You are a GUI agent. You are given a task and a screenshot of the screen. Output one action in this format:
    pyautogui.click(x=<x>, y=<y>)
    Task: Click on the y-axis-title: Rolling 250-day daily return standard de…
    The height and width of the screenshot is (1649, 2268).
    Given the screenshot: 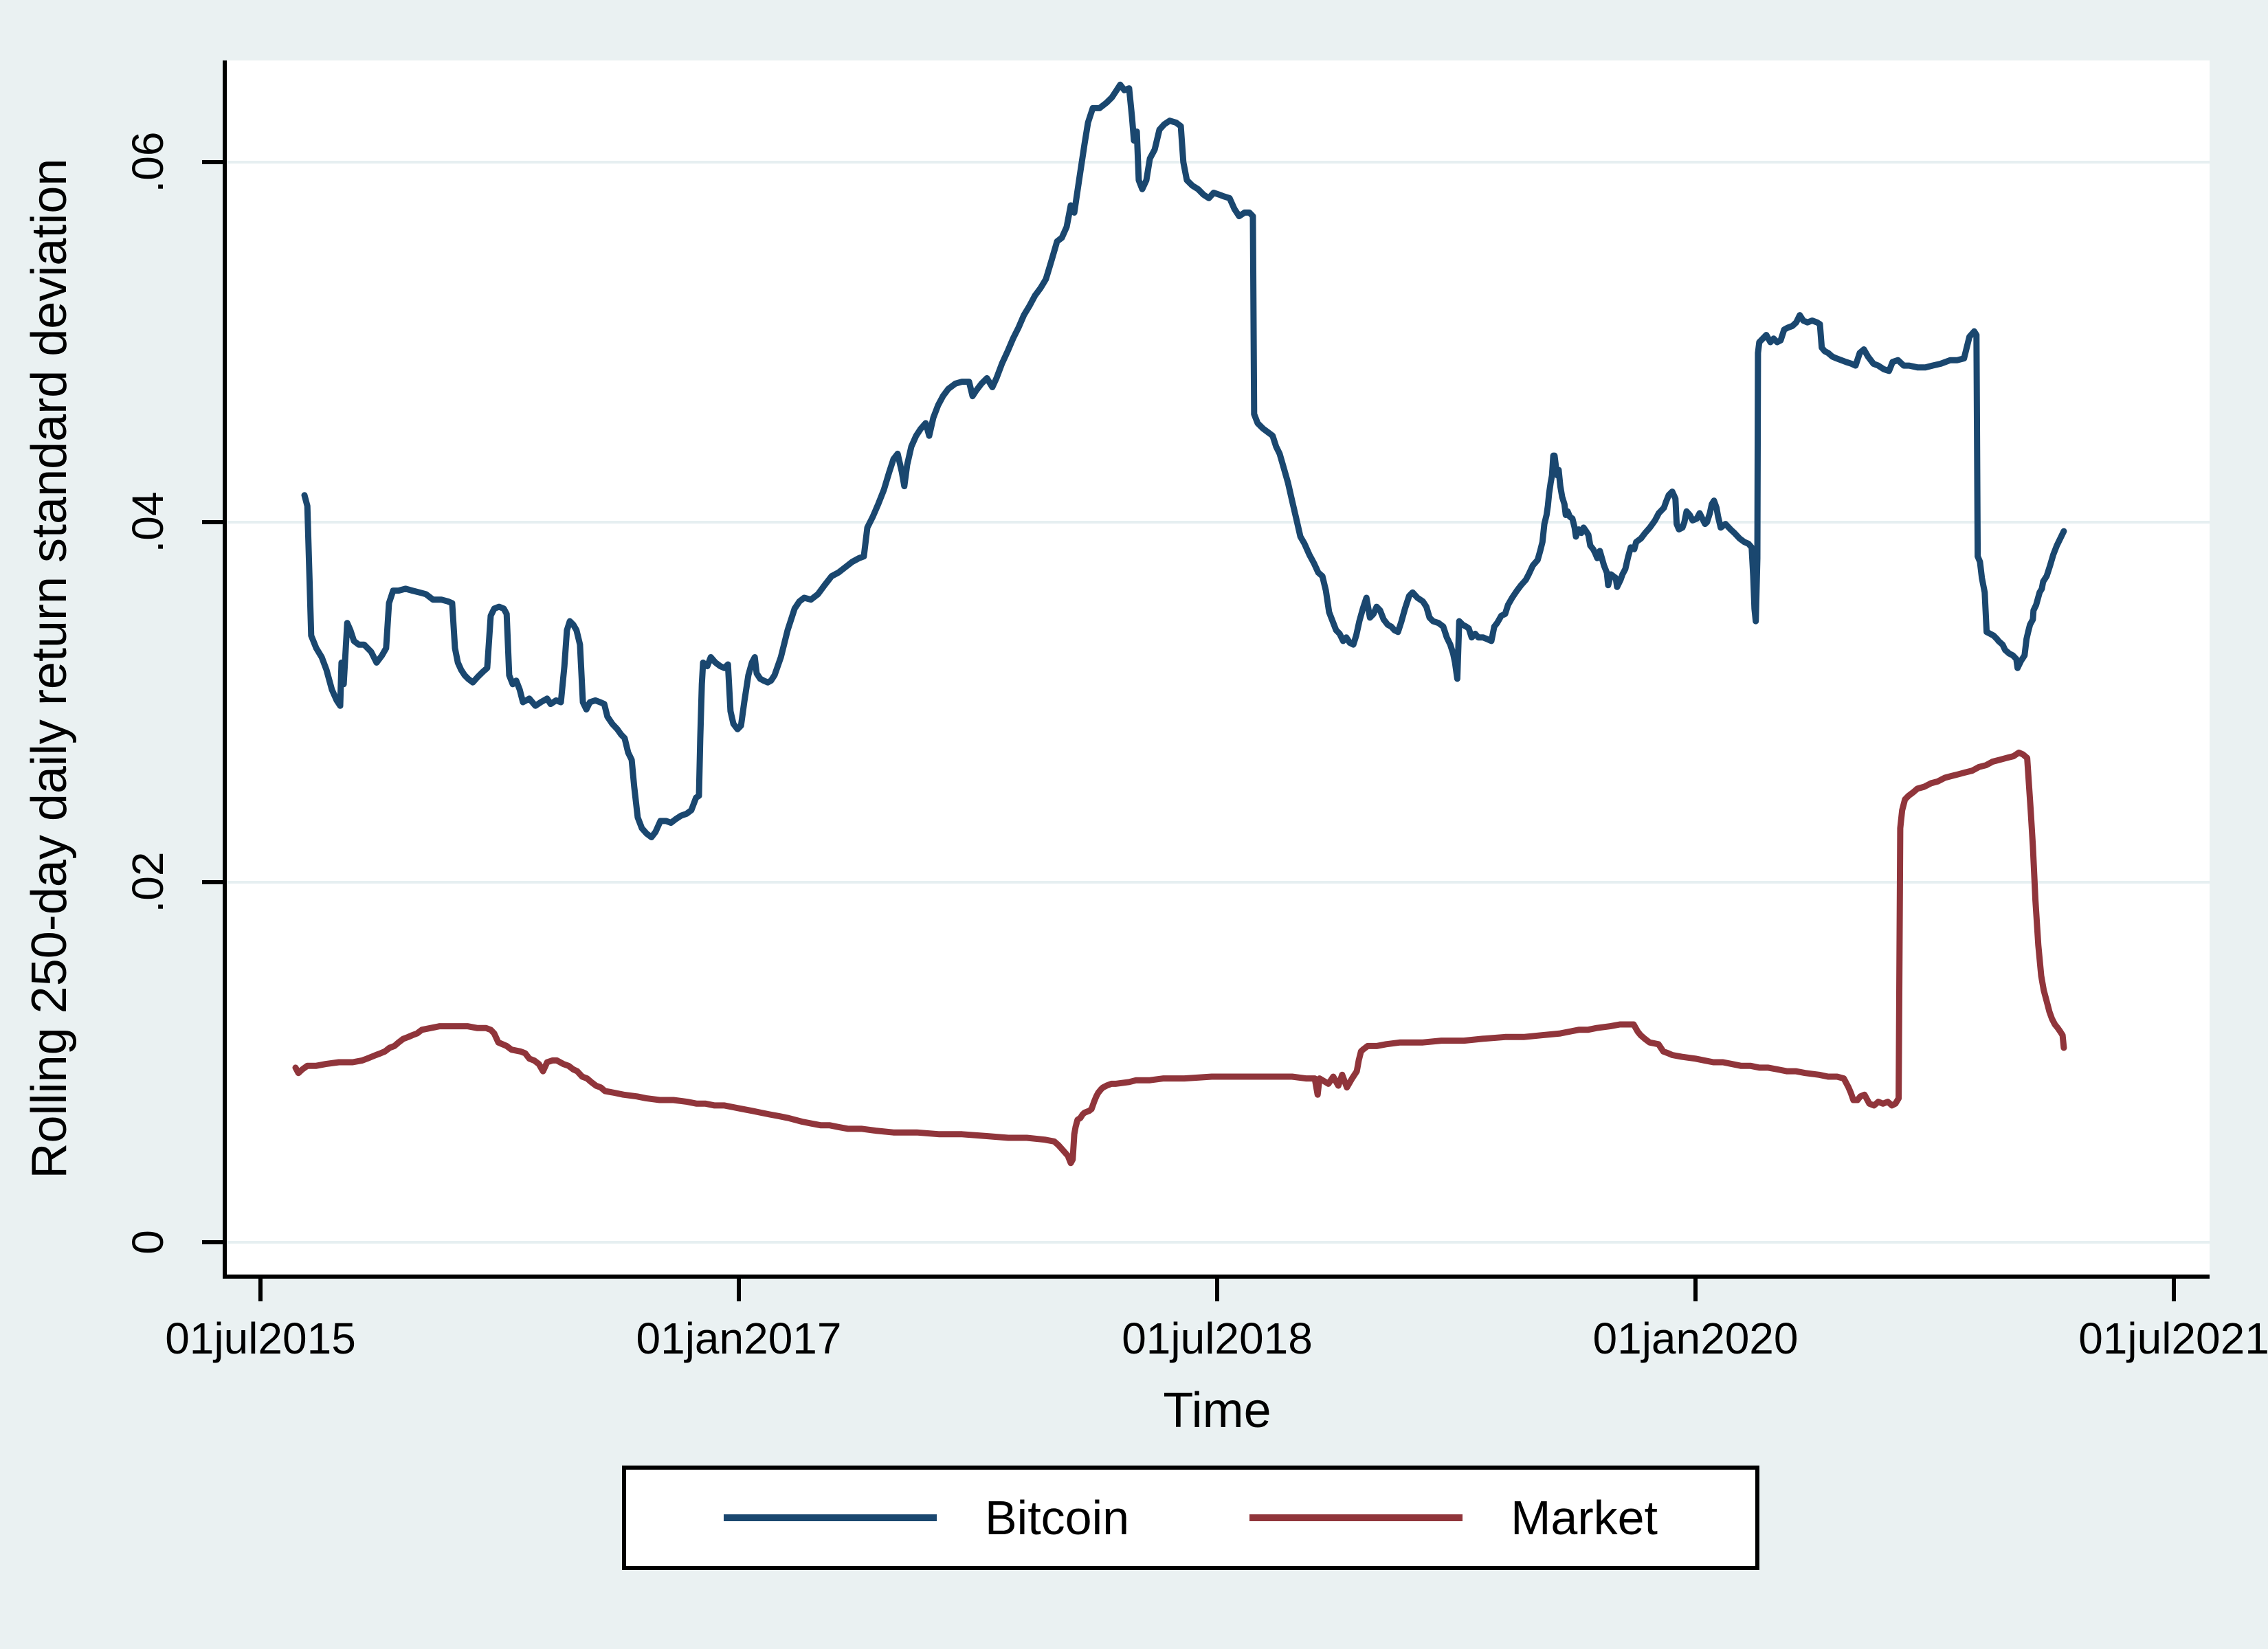 What is the action you would take?
    pyautogui.click(x=50, y=668)
    